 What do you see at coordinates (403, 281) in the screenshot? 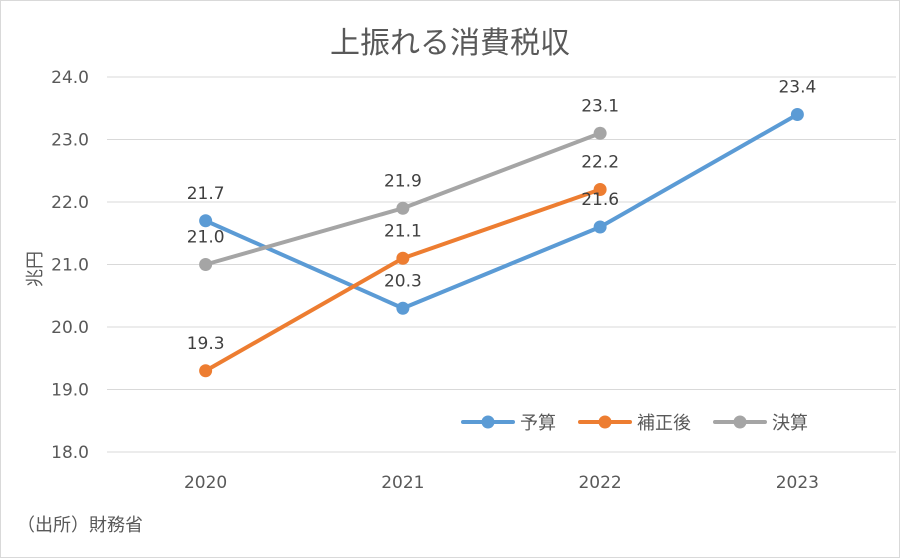
I see `data-label: 20.3` at bounding box center [403, 281].